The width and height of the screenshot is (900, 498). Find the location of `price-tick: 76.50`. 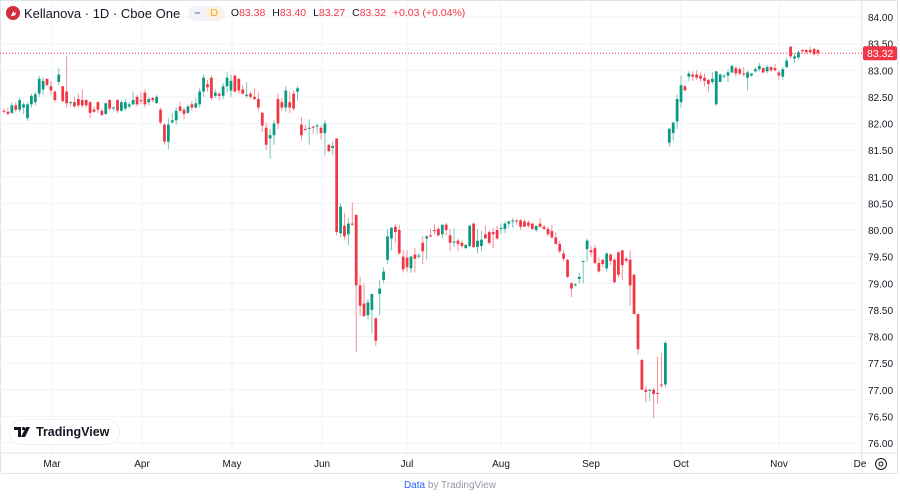

price-tick: 76.50 is located at coordinates (880, 417).